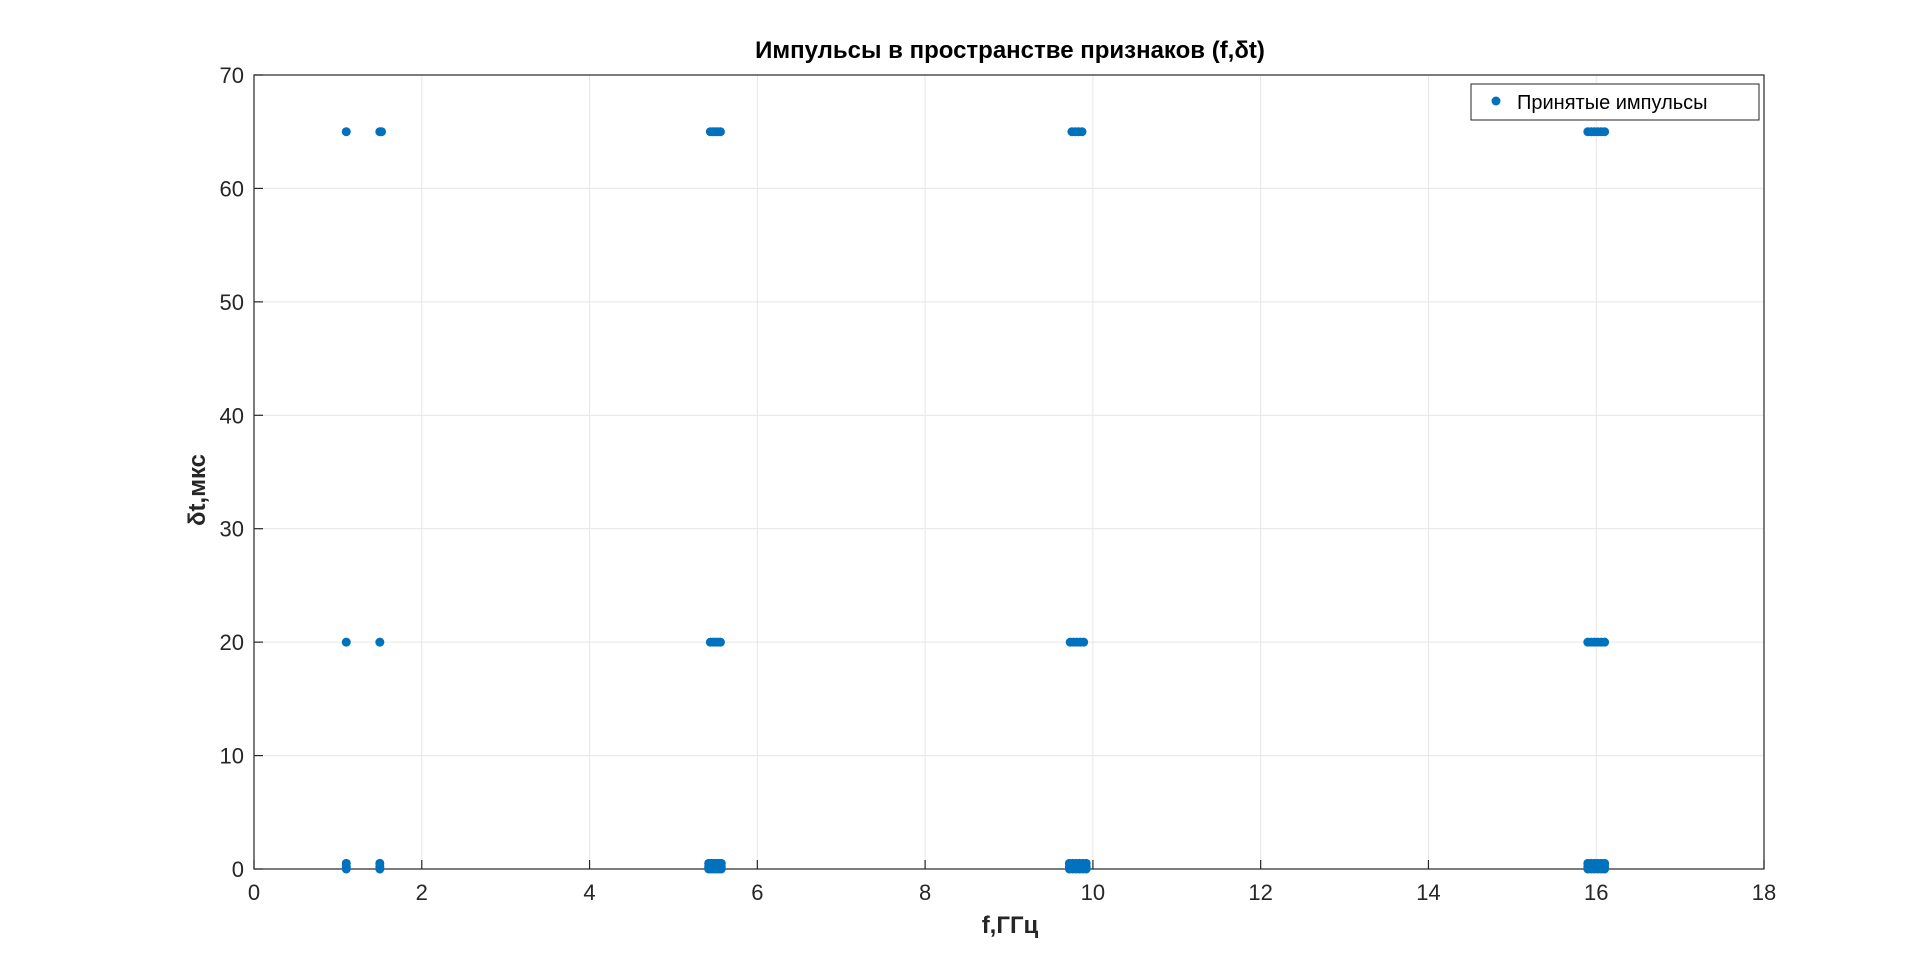  I want to click on x-axis-label: f,ГГц, so click(1010, 925).